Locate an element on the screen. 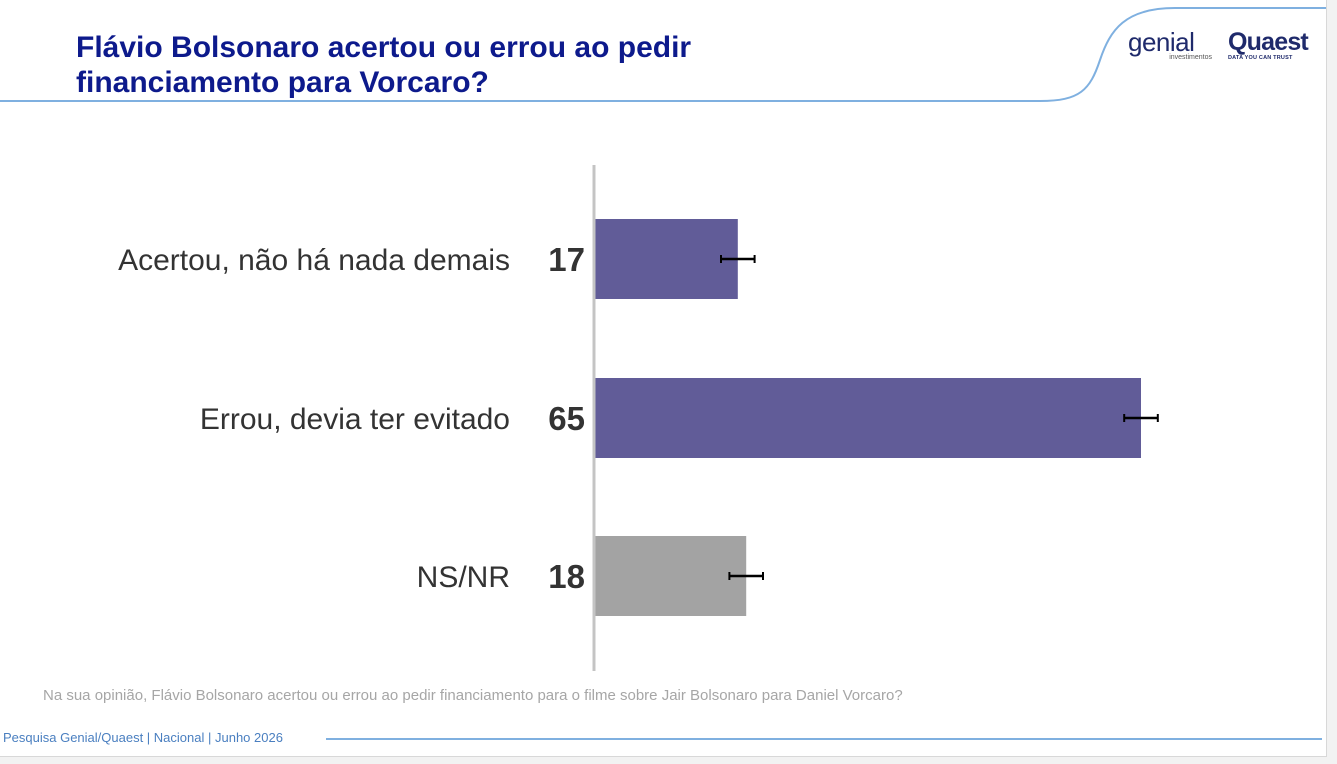 The width and height of the screenshot is (1337, 764). footer-divider is located at coordinates (824, 739).